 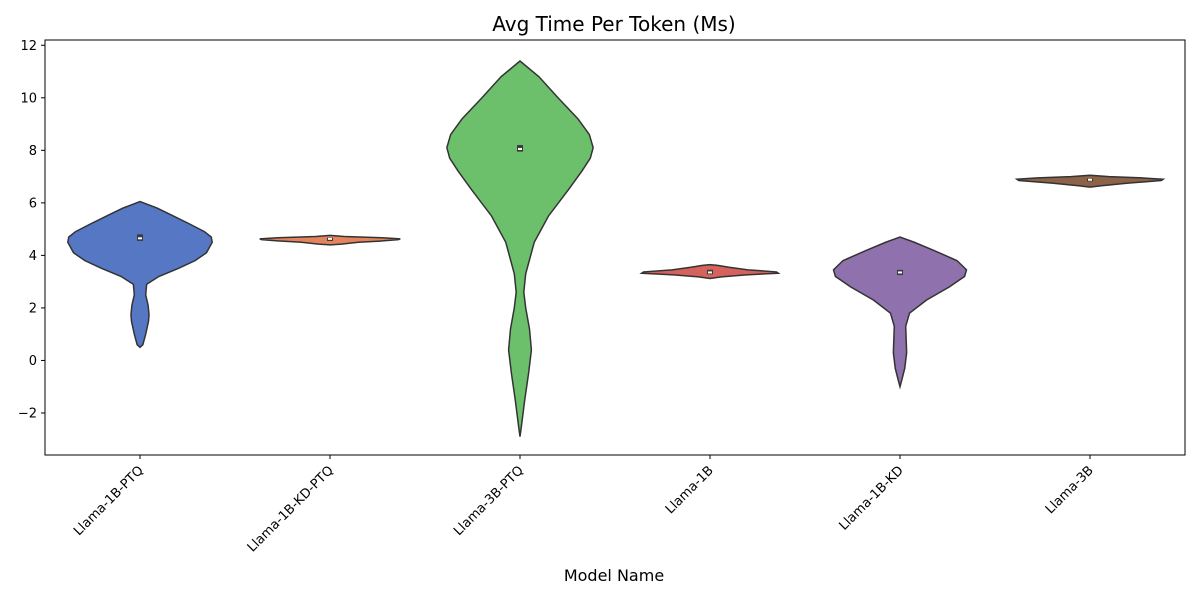 What do you see at coordinates (33, 256) in the screenshot?
I see `y-tick-label: 4` at bounding box center [33, 256].